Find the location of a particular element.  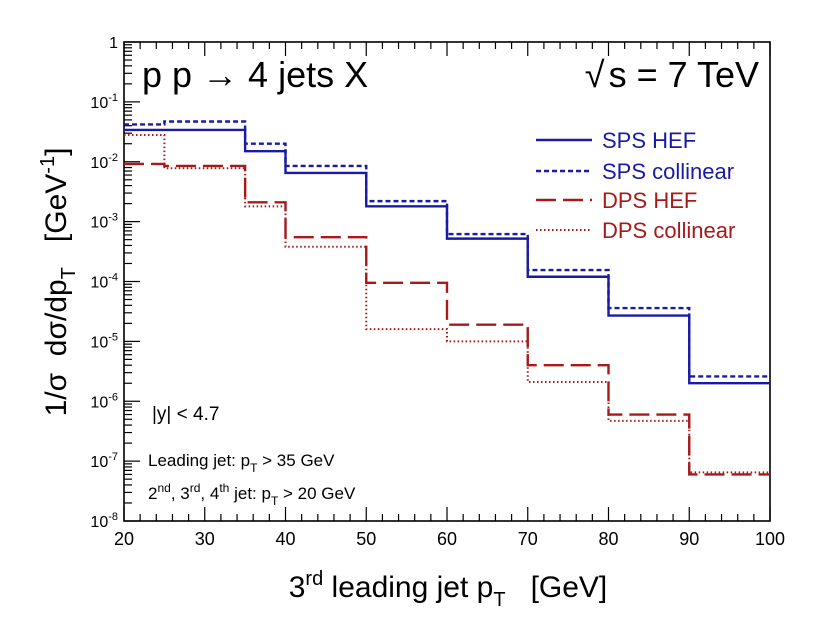

x-tick-label: 70 is located at coordinates (528, 539).